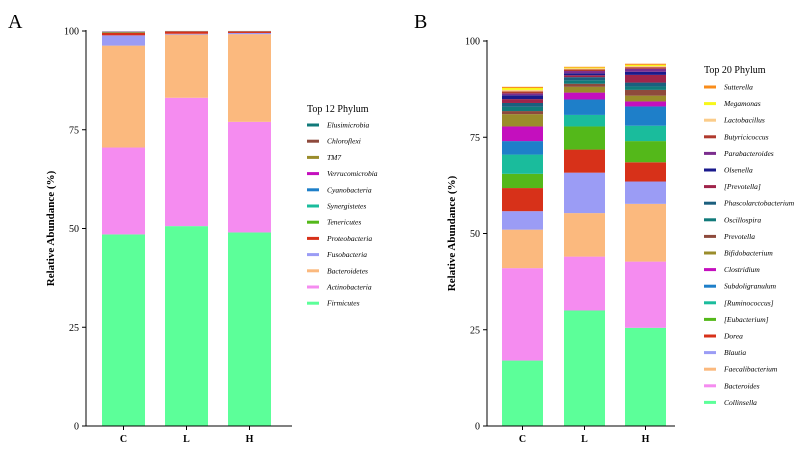 The image size is (799, 455). I want to click on legend-item-parabacteroides: Parabacteroides, so click(739, 153).